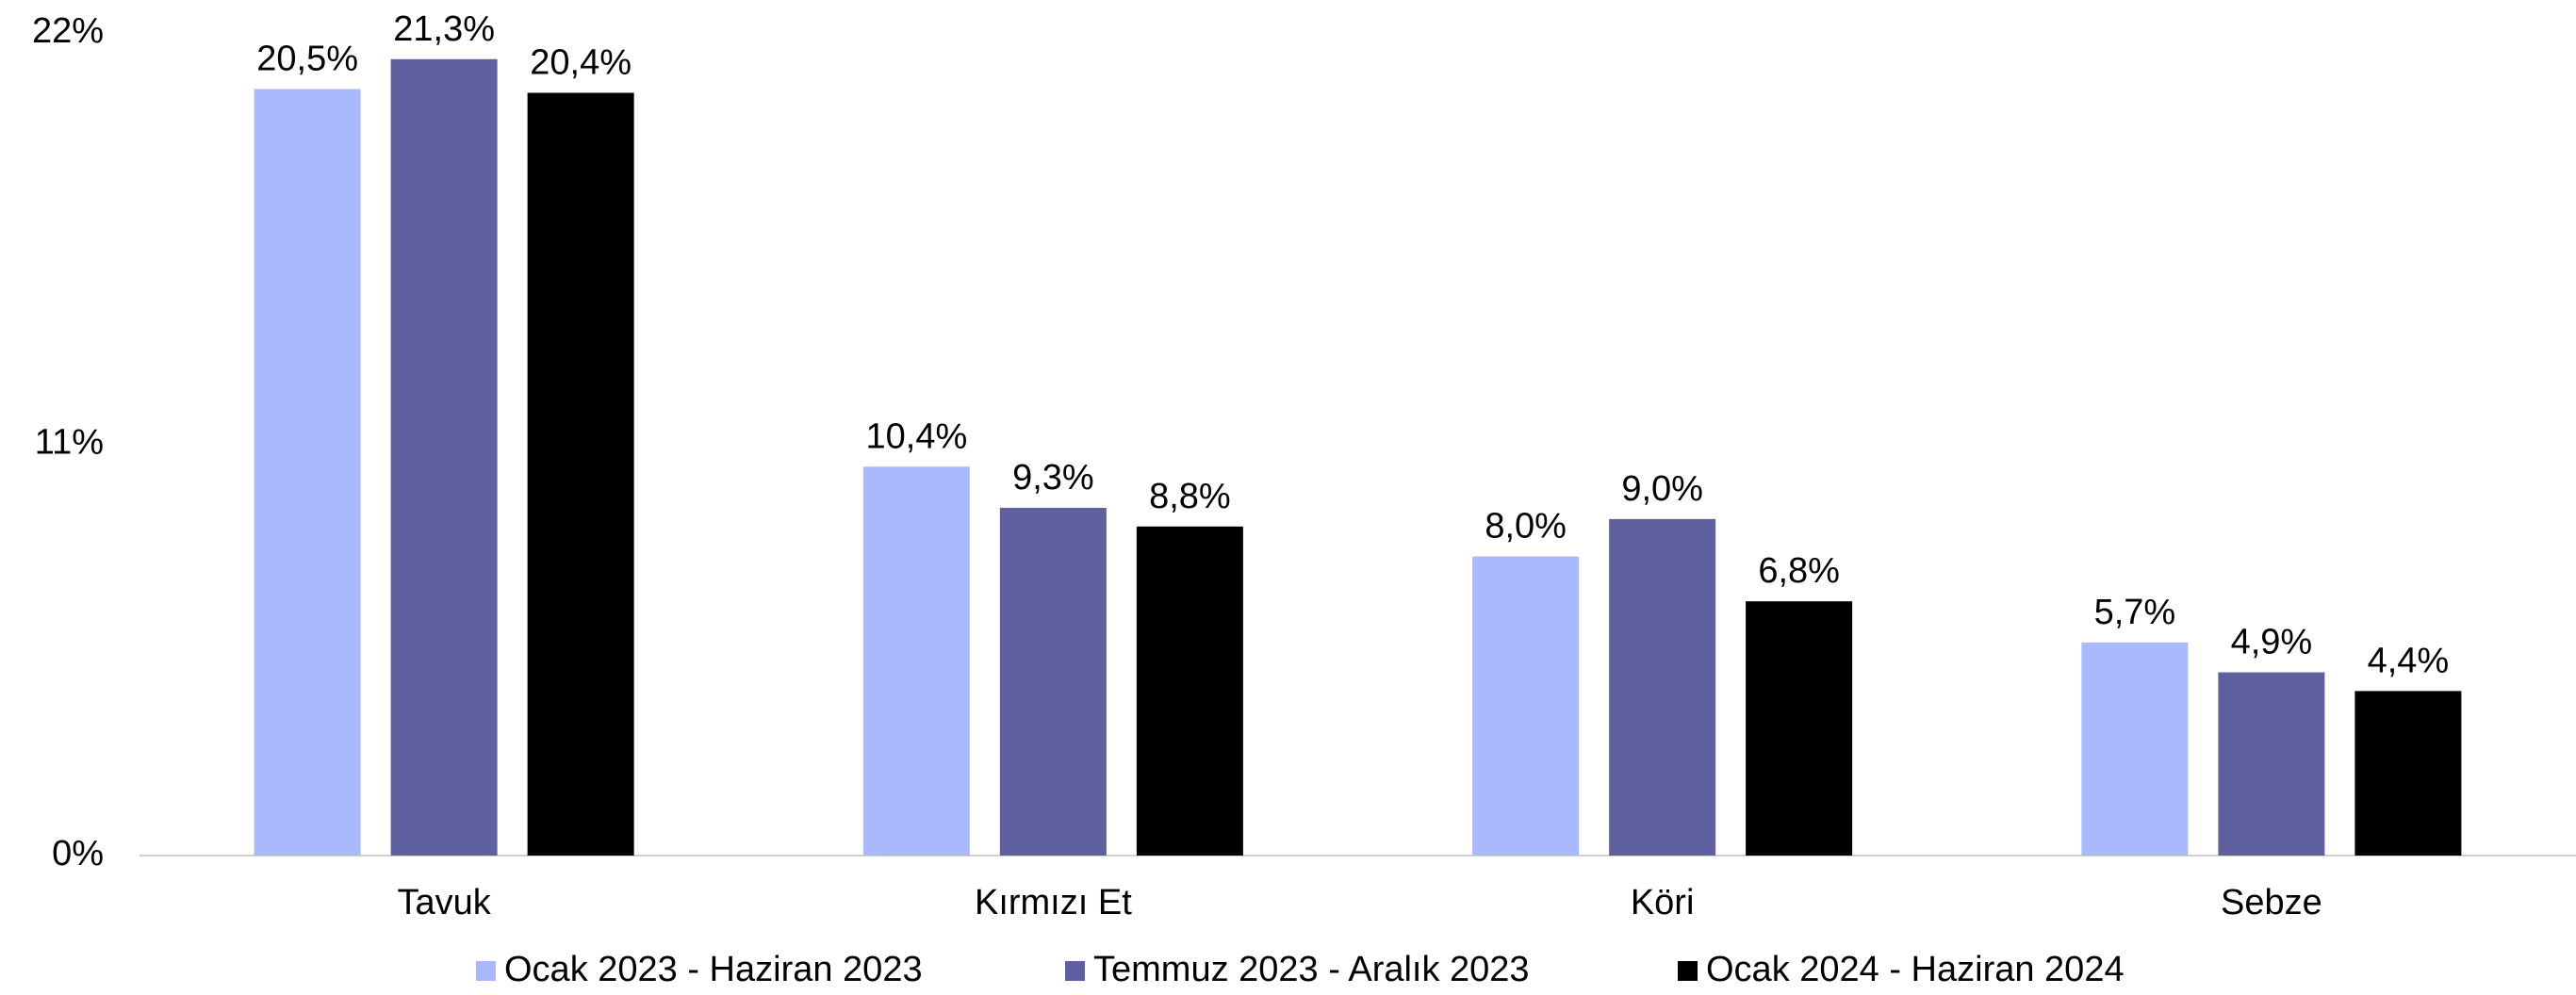 This screenshot has height=995, width=2576. Describe the element at coordinates (444, 903) in the screenshot. I see `x-tick-label: Tavuk` at that location.